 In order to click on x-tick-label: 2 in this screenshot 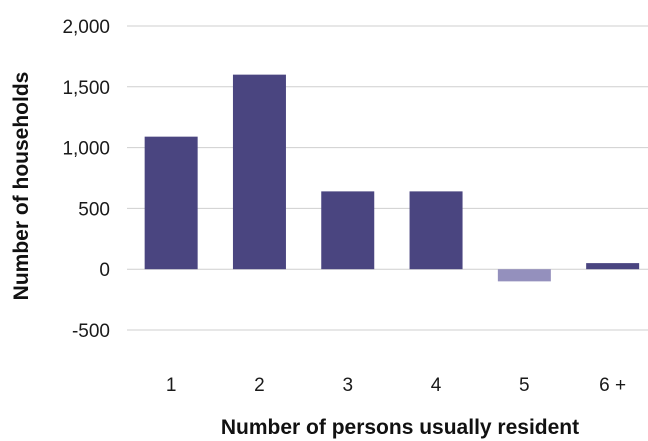, I will do `click(259, 385)`.